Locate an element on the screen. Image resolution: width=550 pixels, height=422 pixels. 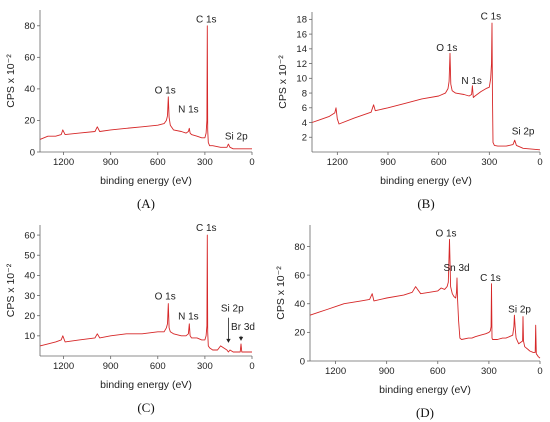
y-tick-label: 8 is located at coordinates (304, 93).